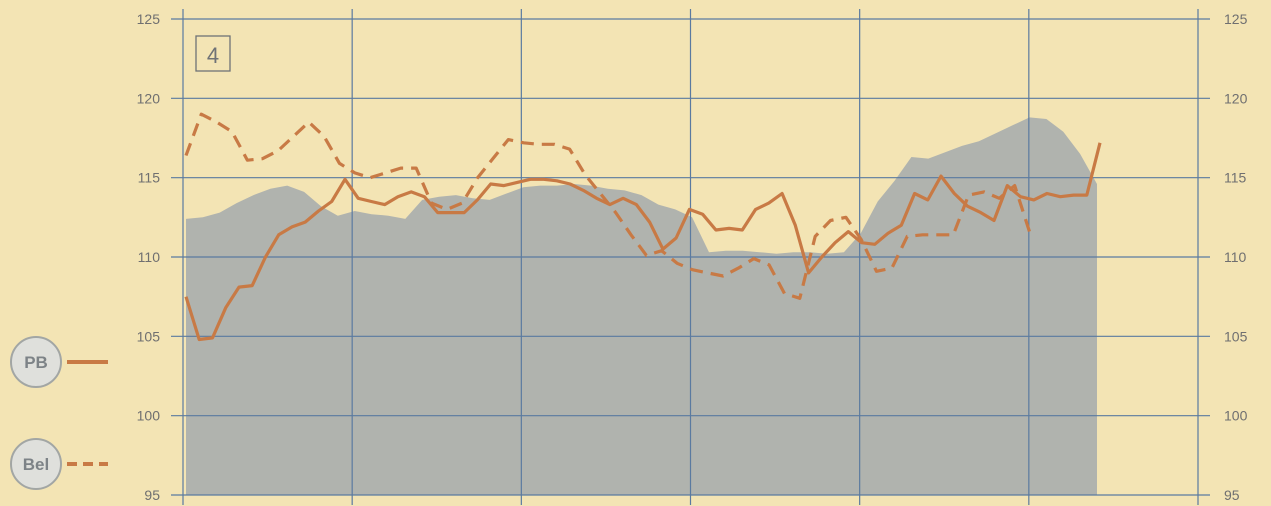 This screenshot has width=1271, height=506. What do you see at coordinates (149, 257) in the screenshot?
I see `y-tick-label-left: 110` at bounding box center [149, 257].